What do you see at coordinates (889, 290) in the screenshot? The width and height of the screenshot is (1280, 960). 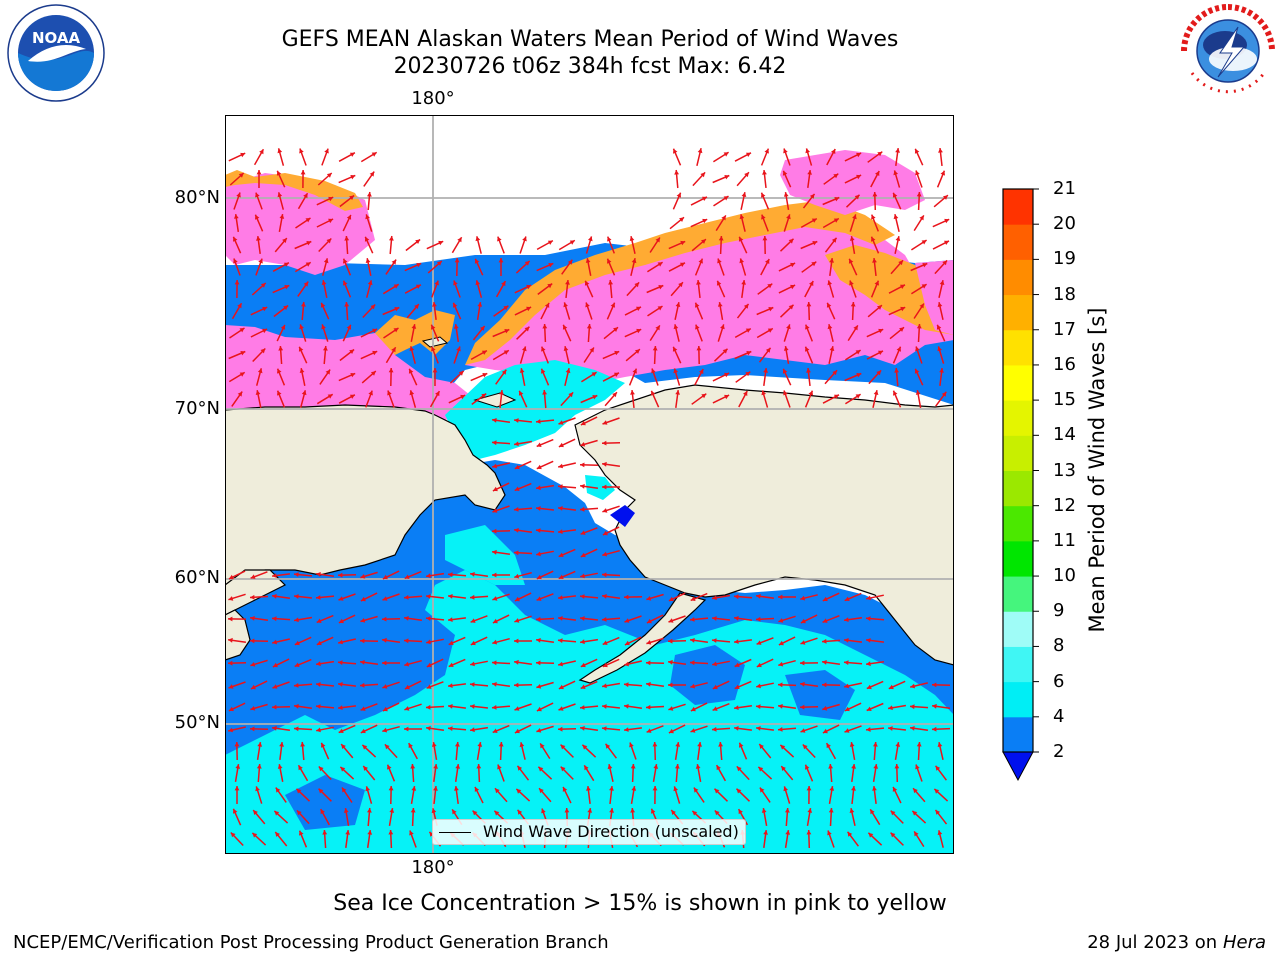 I see `sea-ice-east-edge` at bounding box center [889, 290].